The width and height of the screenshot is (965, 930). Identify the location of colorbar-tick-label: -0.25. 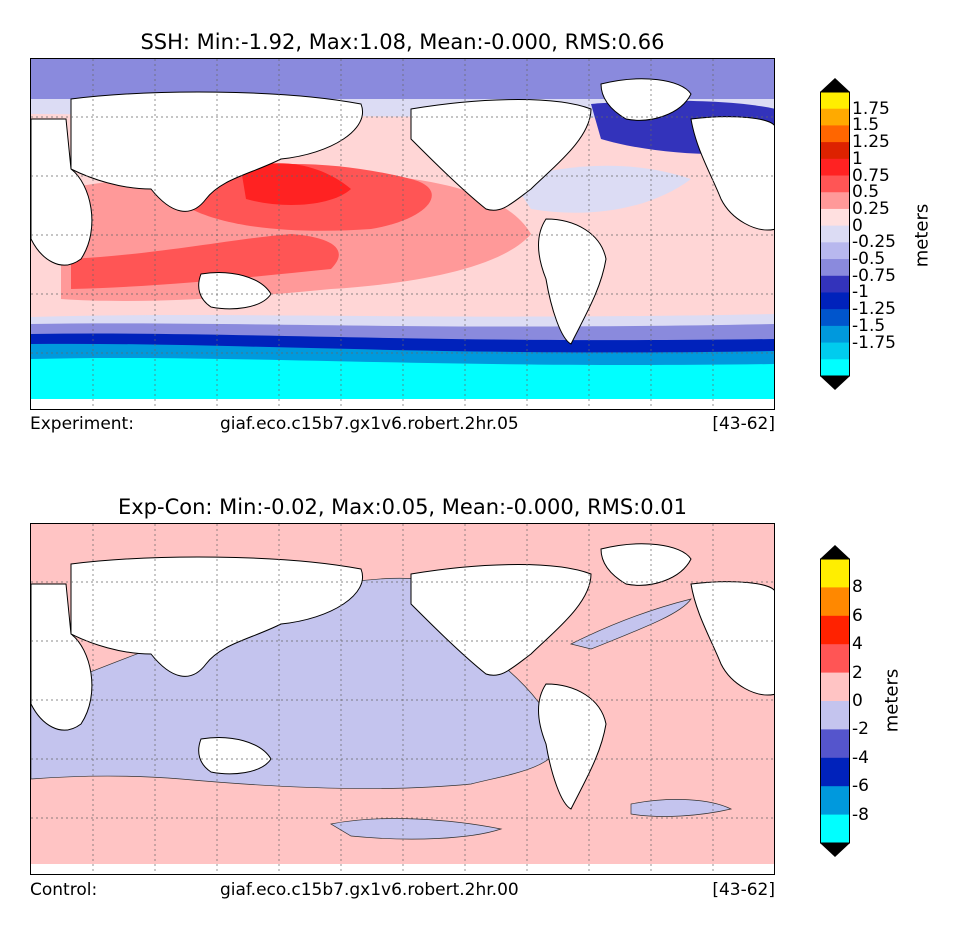
(874, 242).